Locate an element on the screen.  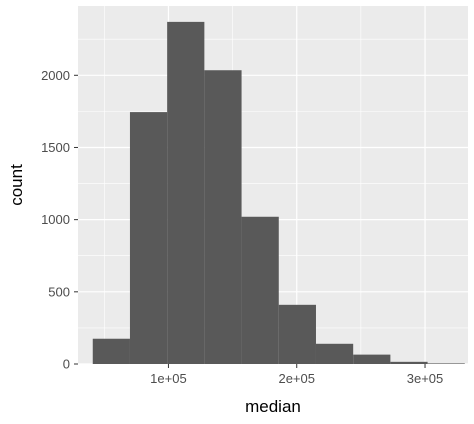
y-tick-label: 1000 is located at coordinates (55, 219).